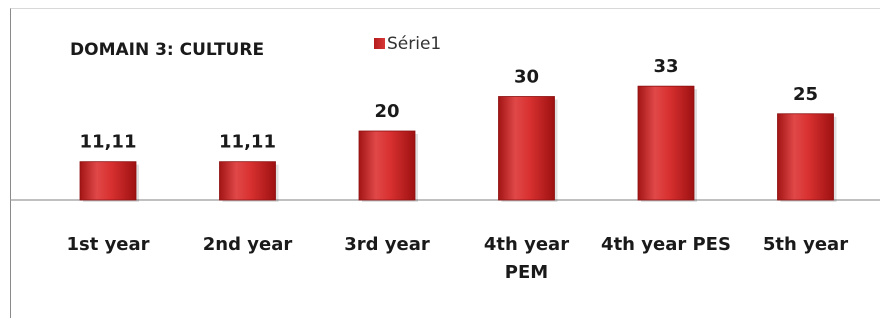  Describe the element at coordinates (526, 244) in the screenshot. I see `x-tick-label-line: 4th year` at that location.